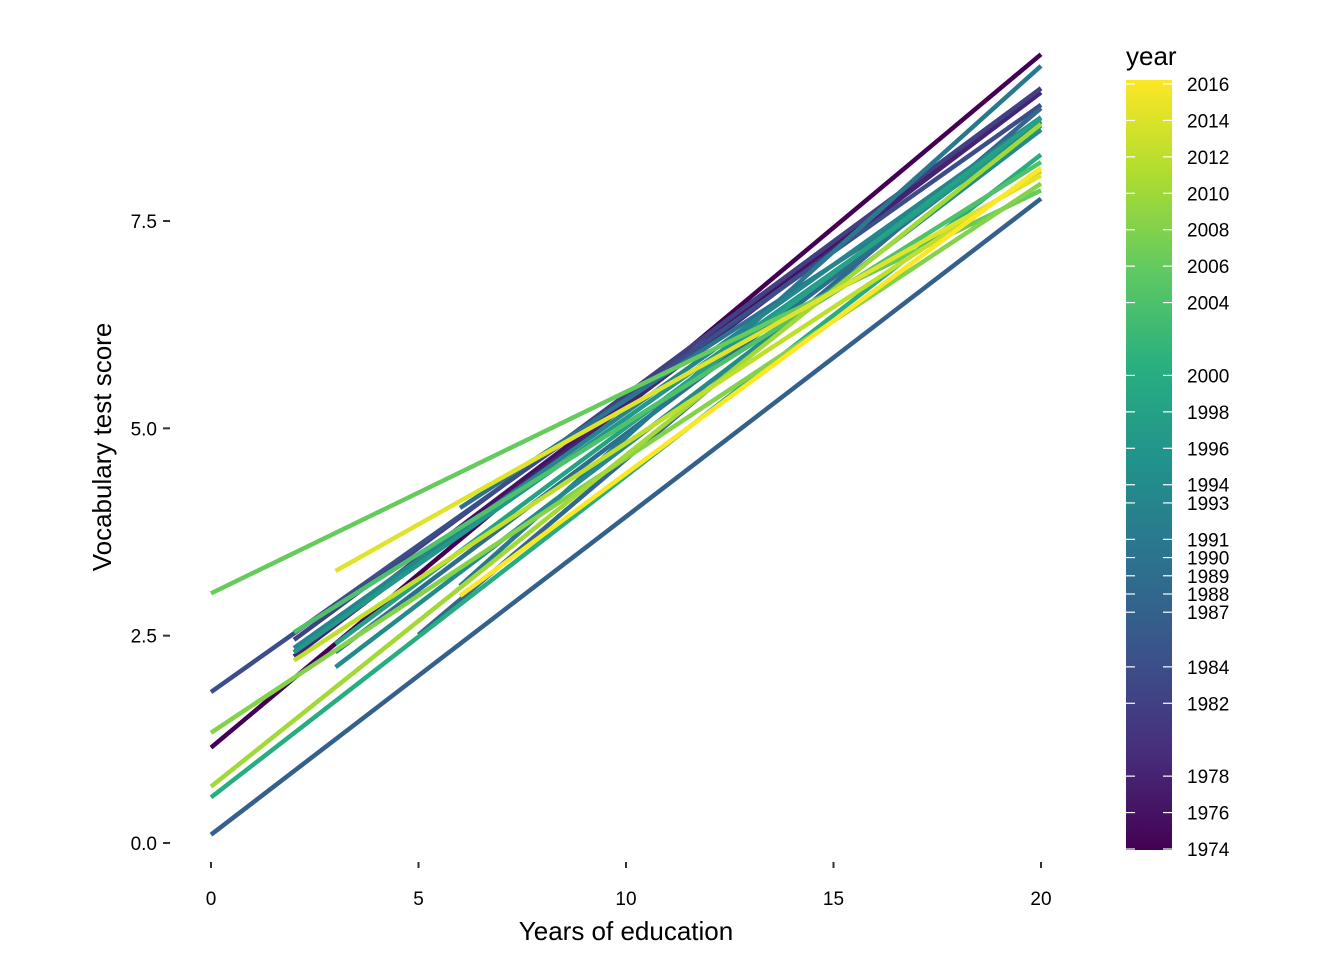 This screenshot has height=965, width=1344. I want to click on legend-tick-label: 1982, so click(1208, 704).